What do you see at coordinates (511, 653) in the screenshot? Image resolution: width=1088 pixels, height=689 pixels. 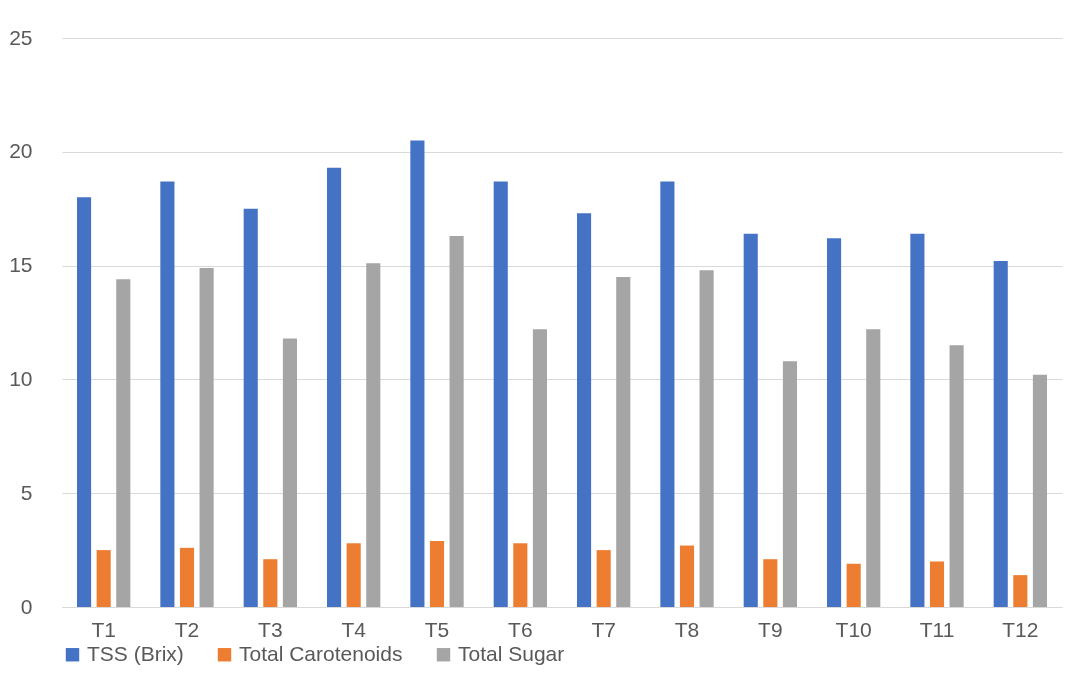 I see `legend-label: Total Sugar` at bounding box center [511, 653].